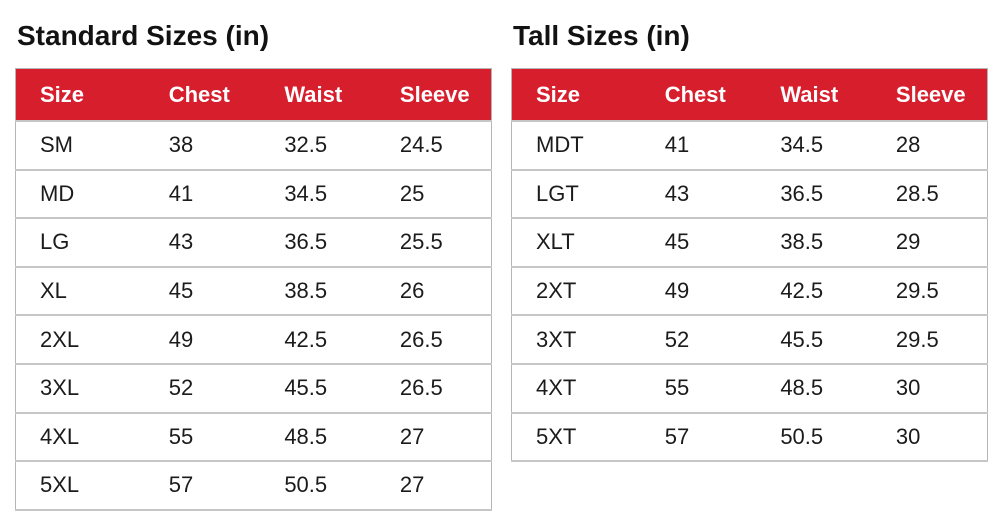 The width and height of the screenshot is (995, 524). Describe the element at coordinates (80, 291) in the screenshot. I see `size-cell: XL` at that location.